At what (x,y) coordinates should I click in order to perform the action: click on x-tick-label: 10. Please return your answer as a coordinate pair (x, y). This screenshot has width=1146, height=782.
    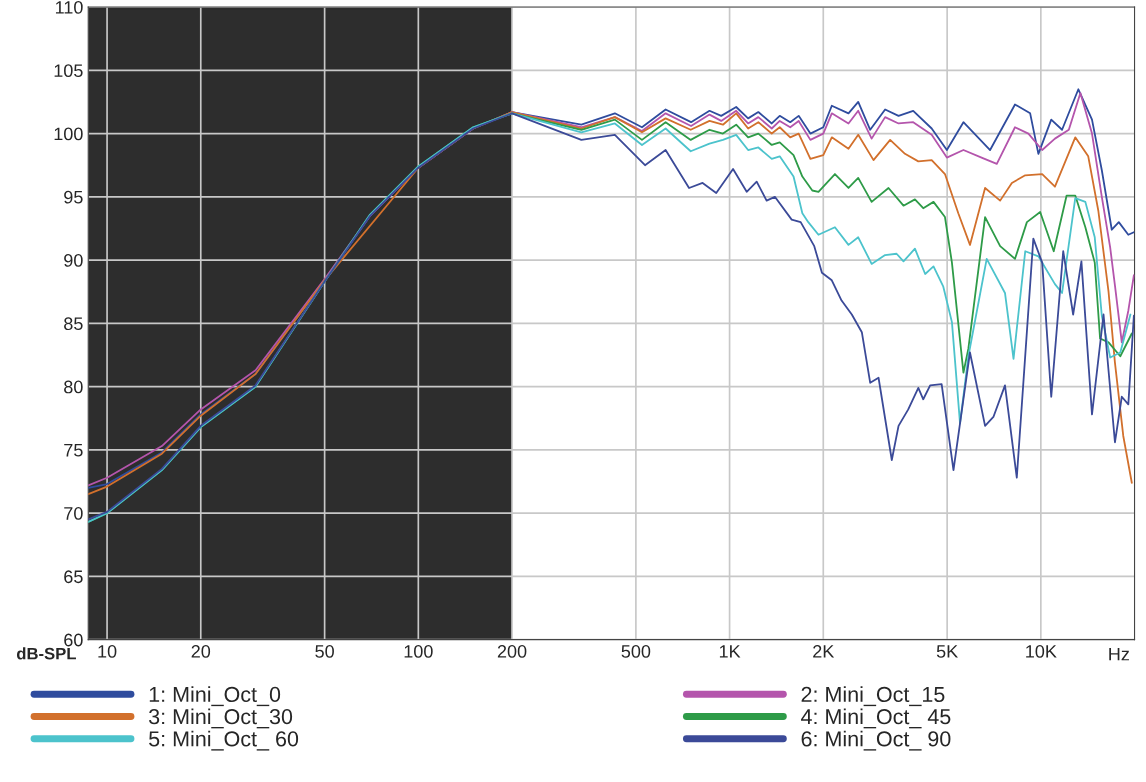
    Looking at the image, I should click on (107, 651).